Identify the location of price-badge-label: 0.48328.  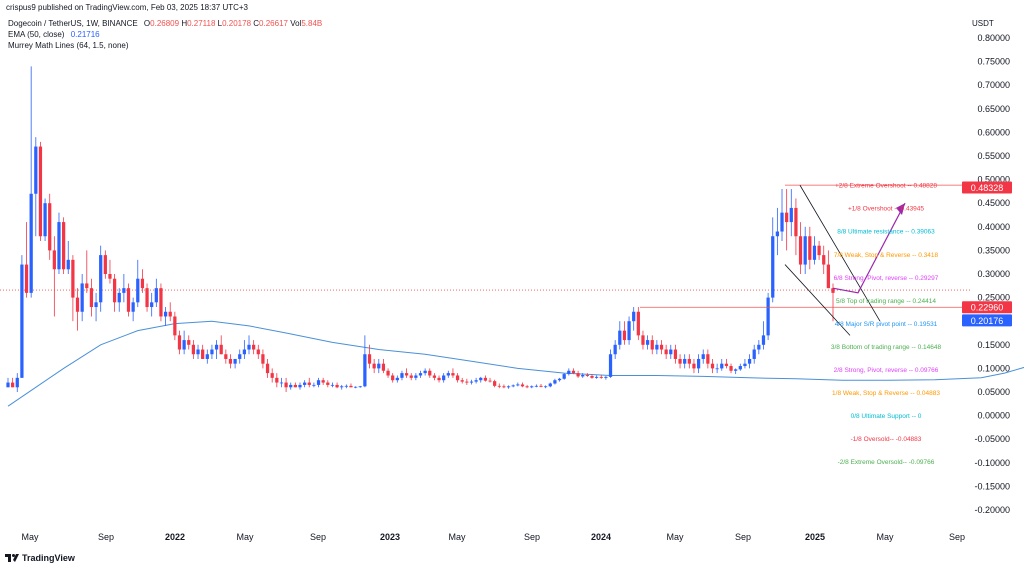
(987, 188).